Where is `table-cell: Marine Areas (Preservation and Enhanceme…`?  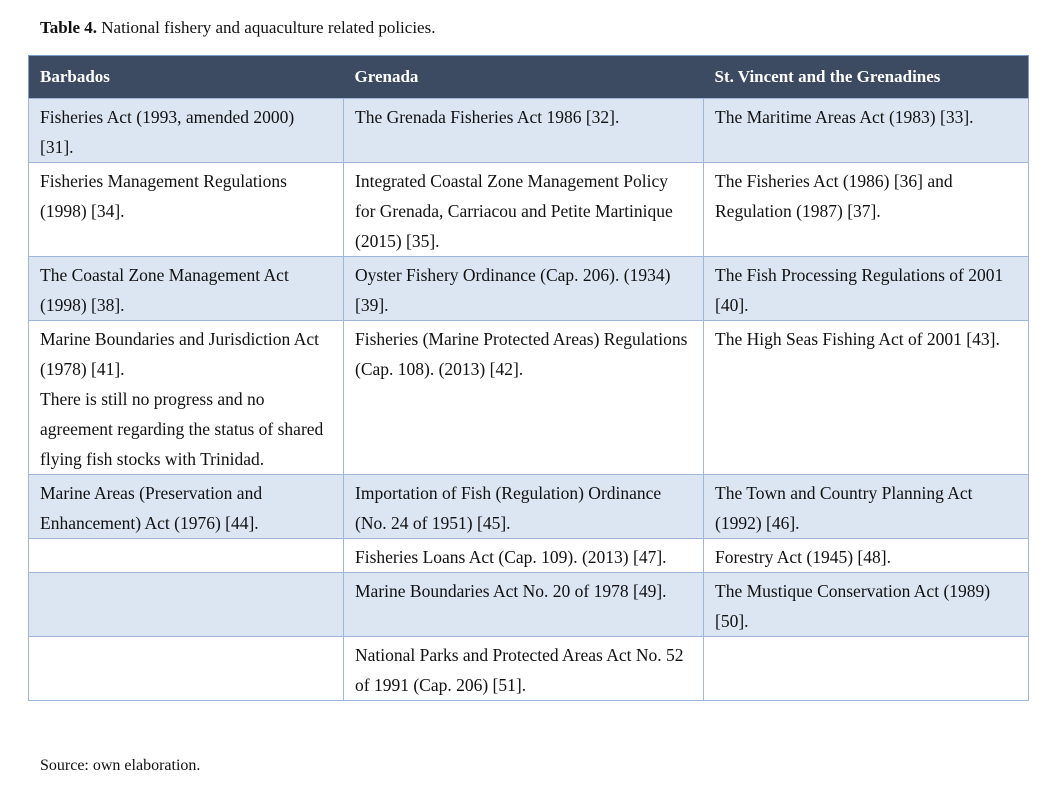 table-cell: Marine Areas (Preservation and Enhanceme… is located at coordinates (186, 506).